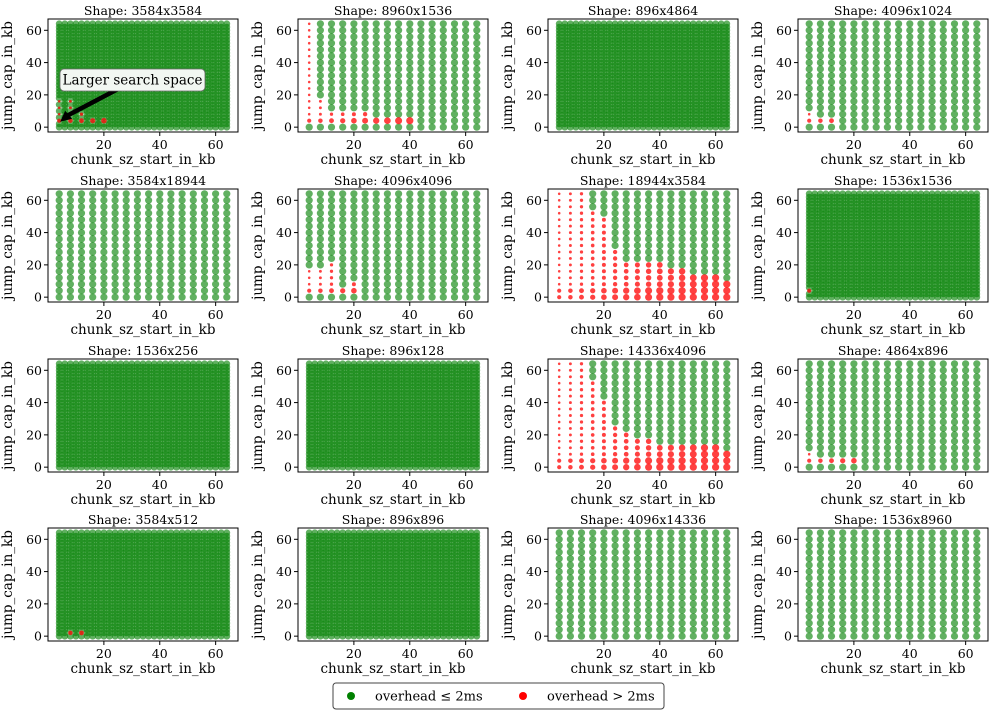  What do you see at coordinates (354, 144) in the screenshot?
I see `x-tick-label: 20` at bounding box center [354, 144].